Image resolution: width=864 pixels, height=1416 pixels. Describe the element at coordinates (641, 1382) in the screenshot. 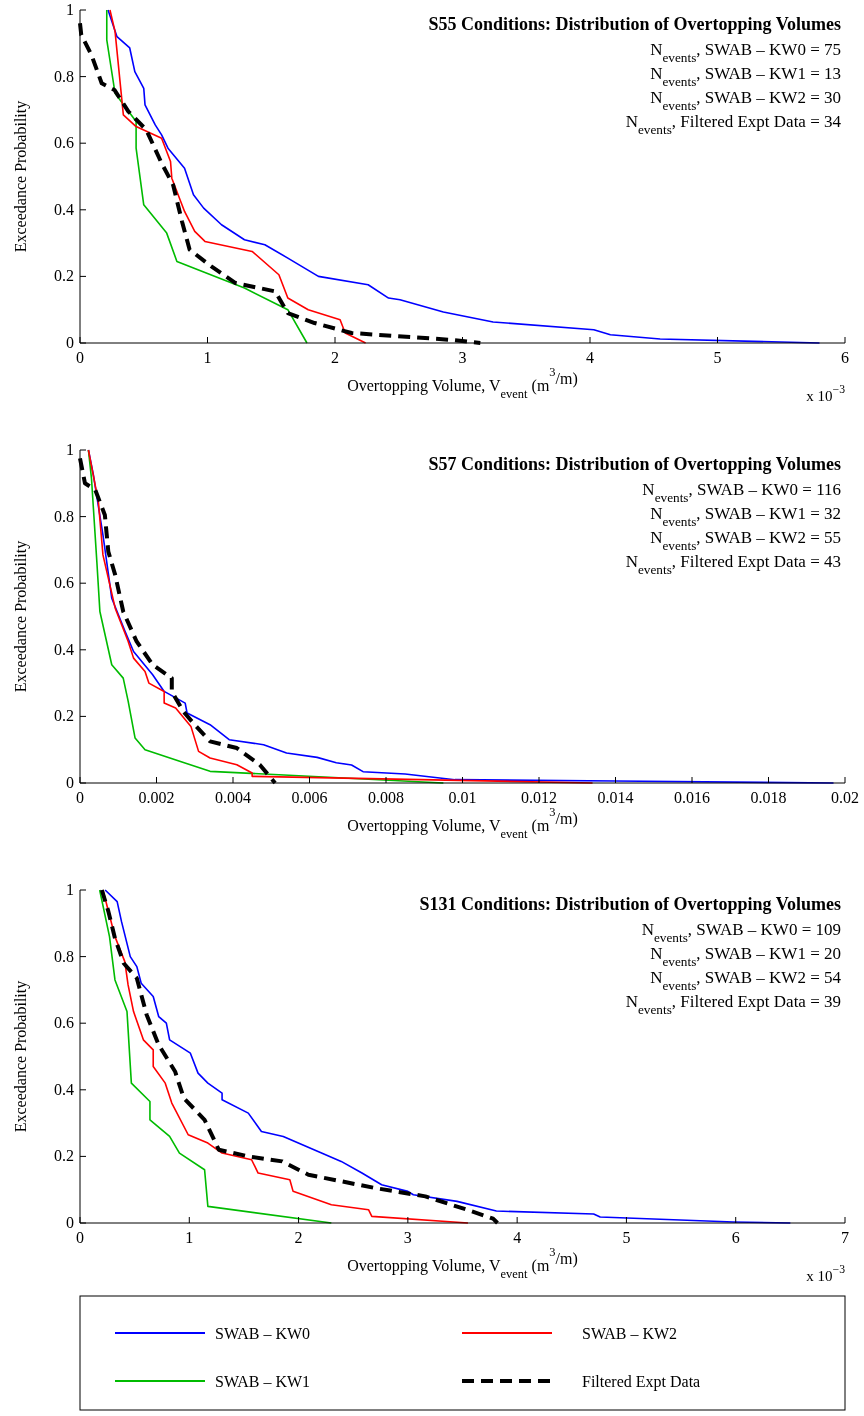

I see `legend-label: Filtered Expt Data` at that location.